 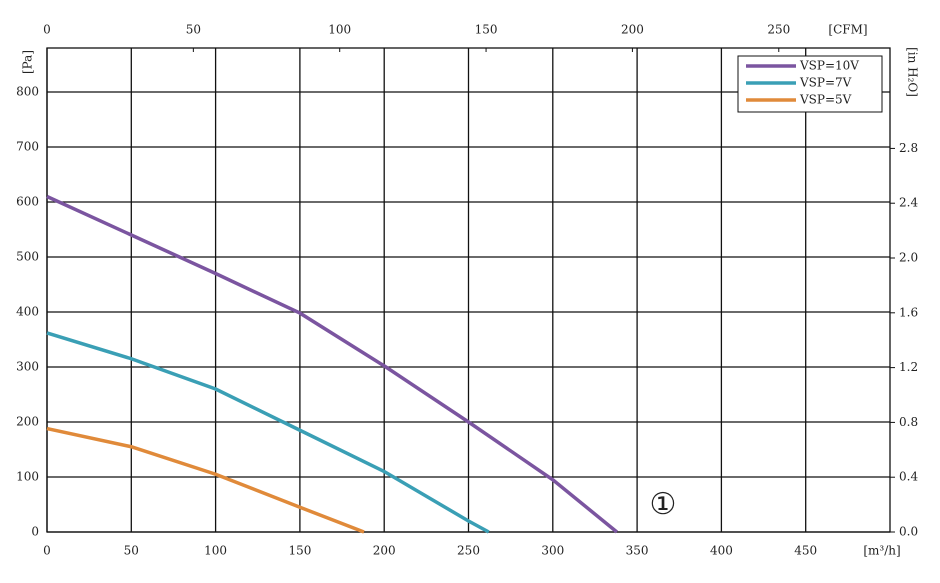 I want to click on x2-tick-label: 250, so click(x=778, y=30).